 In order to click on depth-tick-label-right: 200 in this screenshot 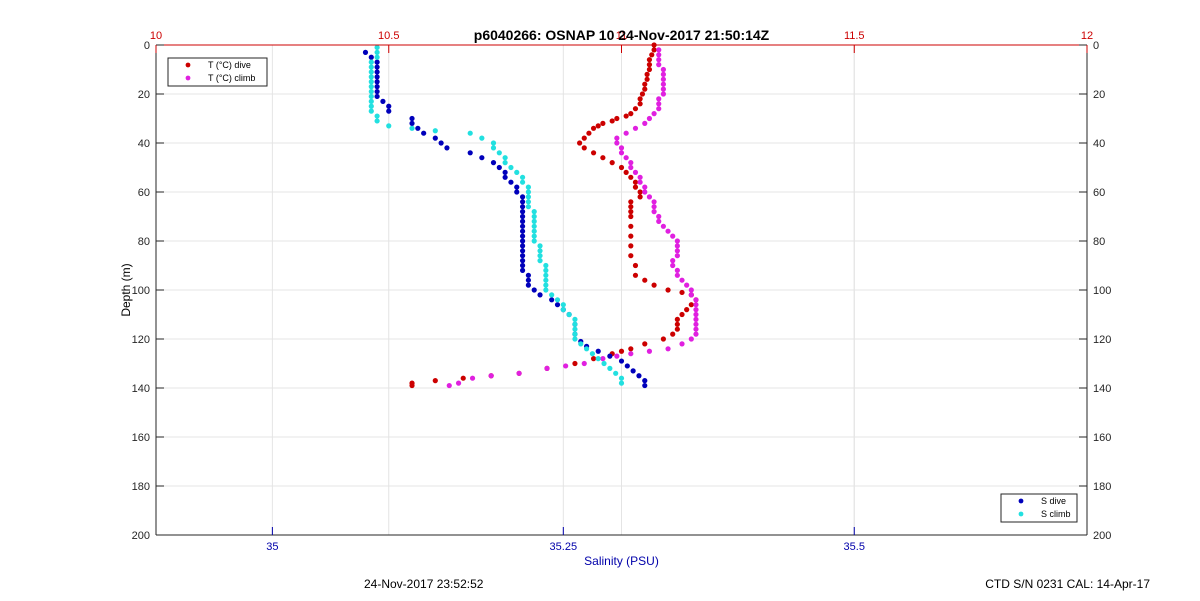, I will do `click(1102, 536)`.